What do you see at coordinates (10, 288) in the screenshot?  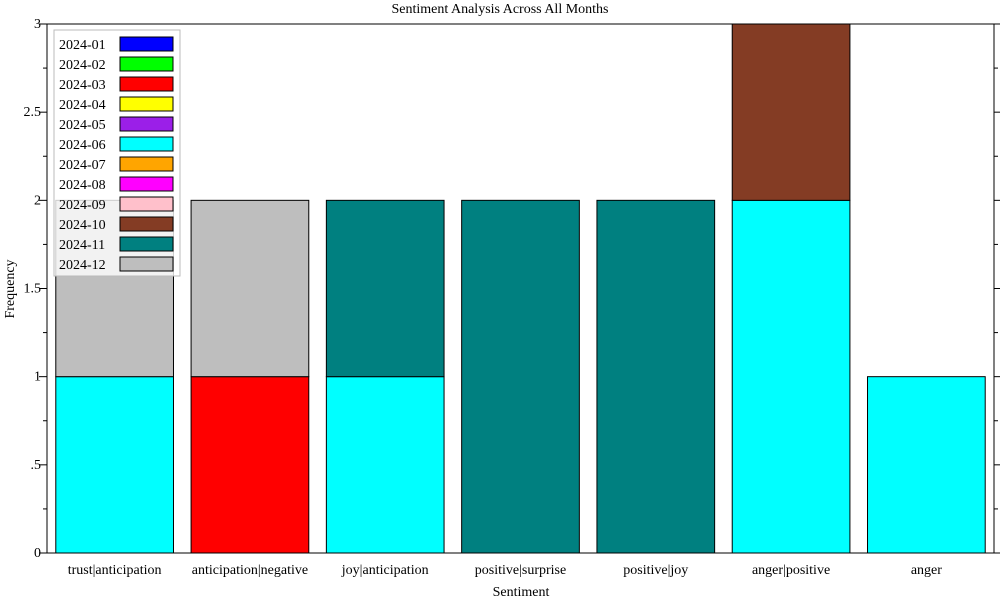 I see `y-axis-label: Frequency` at bounding box center [10, 288].